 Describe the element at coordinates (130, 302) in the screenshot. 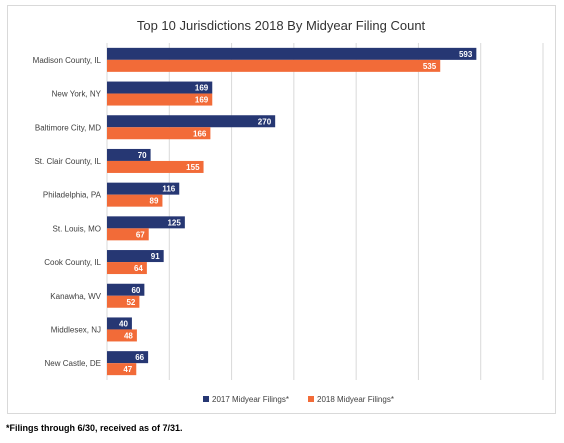

I see `data-label: 52` at that location.